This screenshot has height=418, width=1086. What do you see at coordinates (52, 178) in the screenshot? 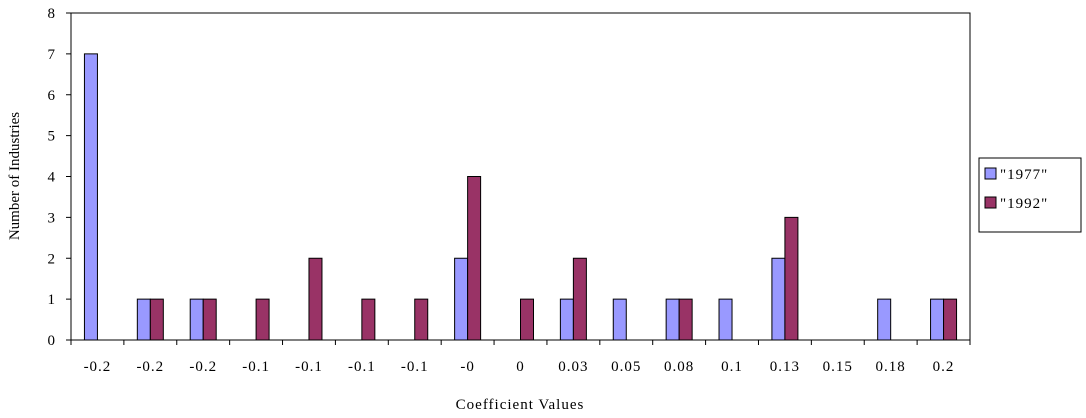
I see `y-tick-label: 4` at bounding box center [52, 178].